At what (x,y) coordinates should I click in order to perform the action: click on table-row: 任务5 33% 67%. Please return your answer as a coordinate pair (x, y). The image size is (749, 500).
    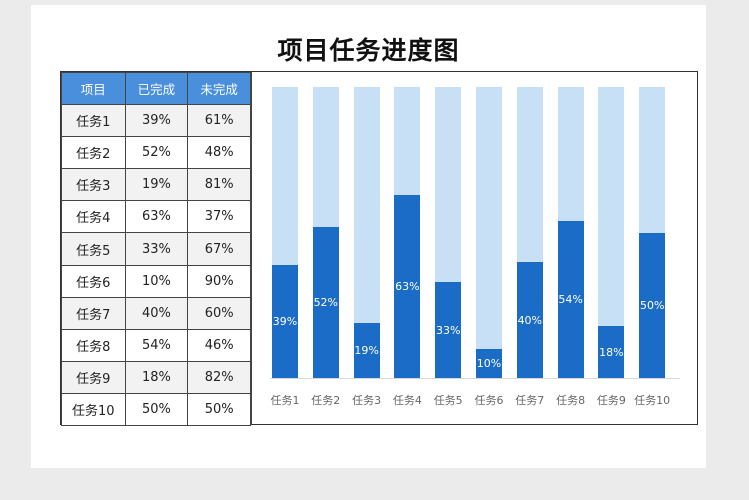
    Looking at the image, I should click on (156, 249).